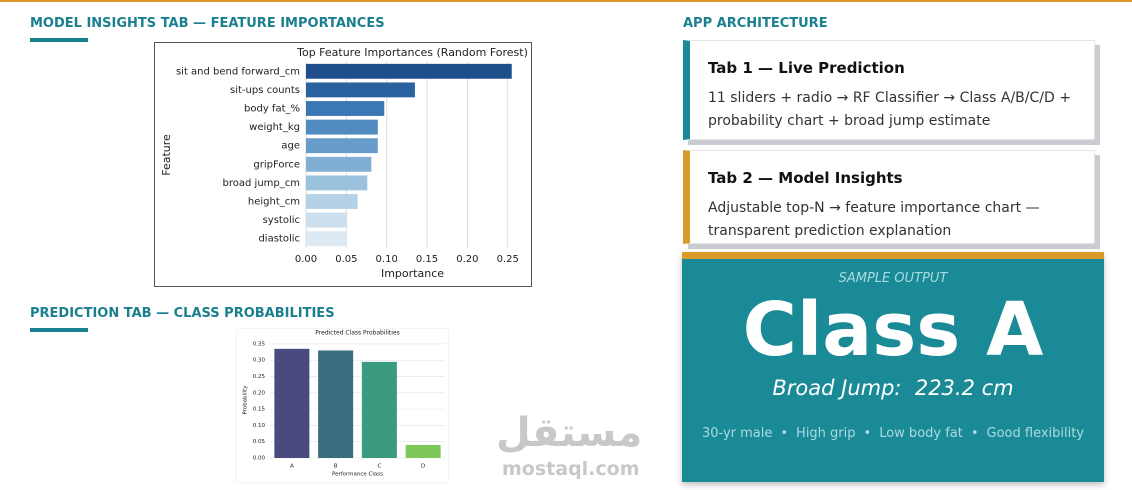  What do you see at coordinates (412, 273) in the screenshot?
I see `x-axis-label: Importance` at bounding box center [412, 273].